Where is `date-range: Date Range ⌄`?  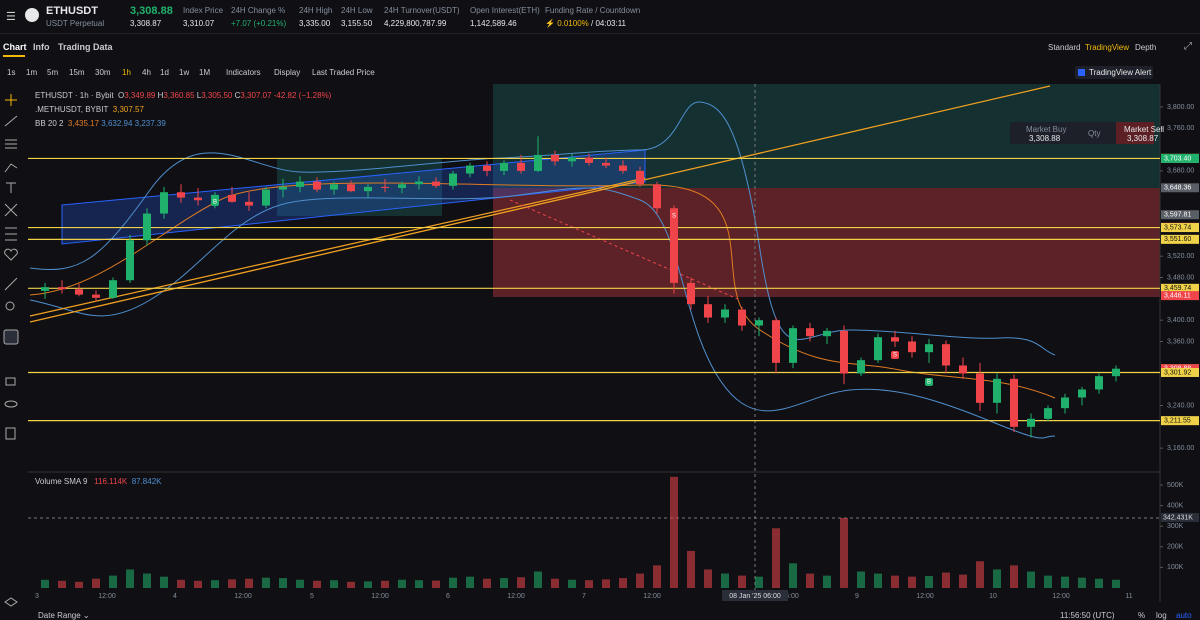
date-range: Date Range ⌄ is located at coordinates (64, 615).